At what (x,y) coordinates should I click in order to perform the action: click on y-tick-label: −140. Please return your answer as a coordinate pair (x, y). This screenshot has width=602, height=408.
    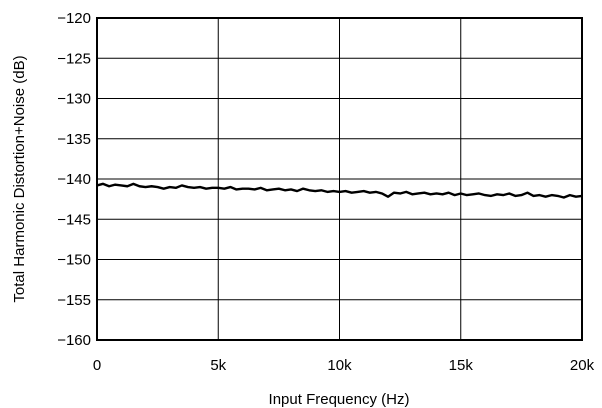
    Looking at the image, I should click on (74, 179).